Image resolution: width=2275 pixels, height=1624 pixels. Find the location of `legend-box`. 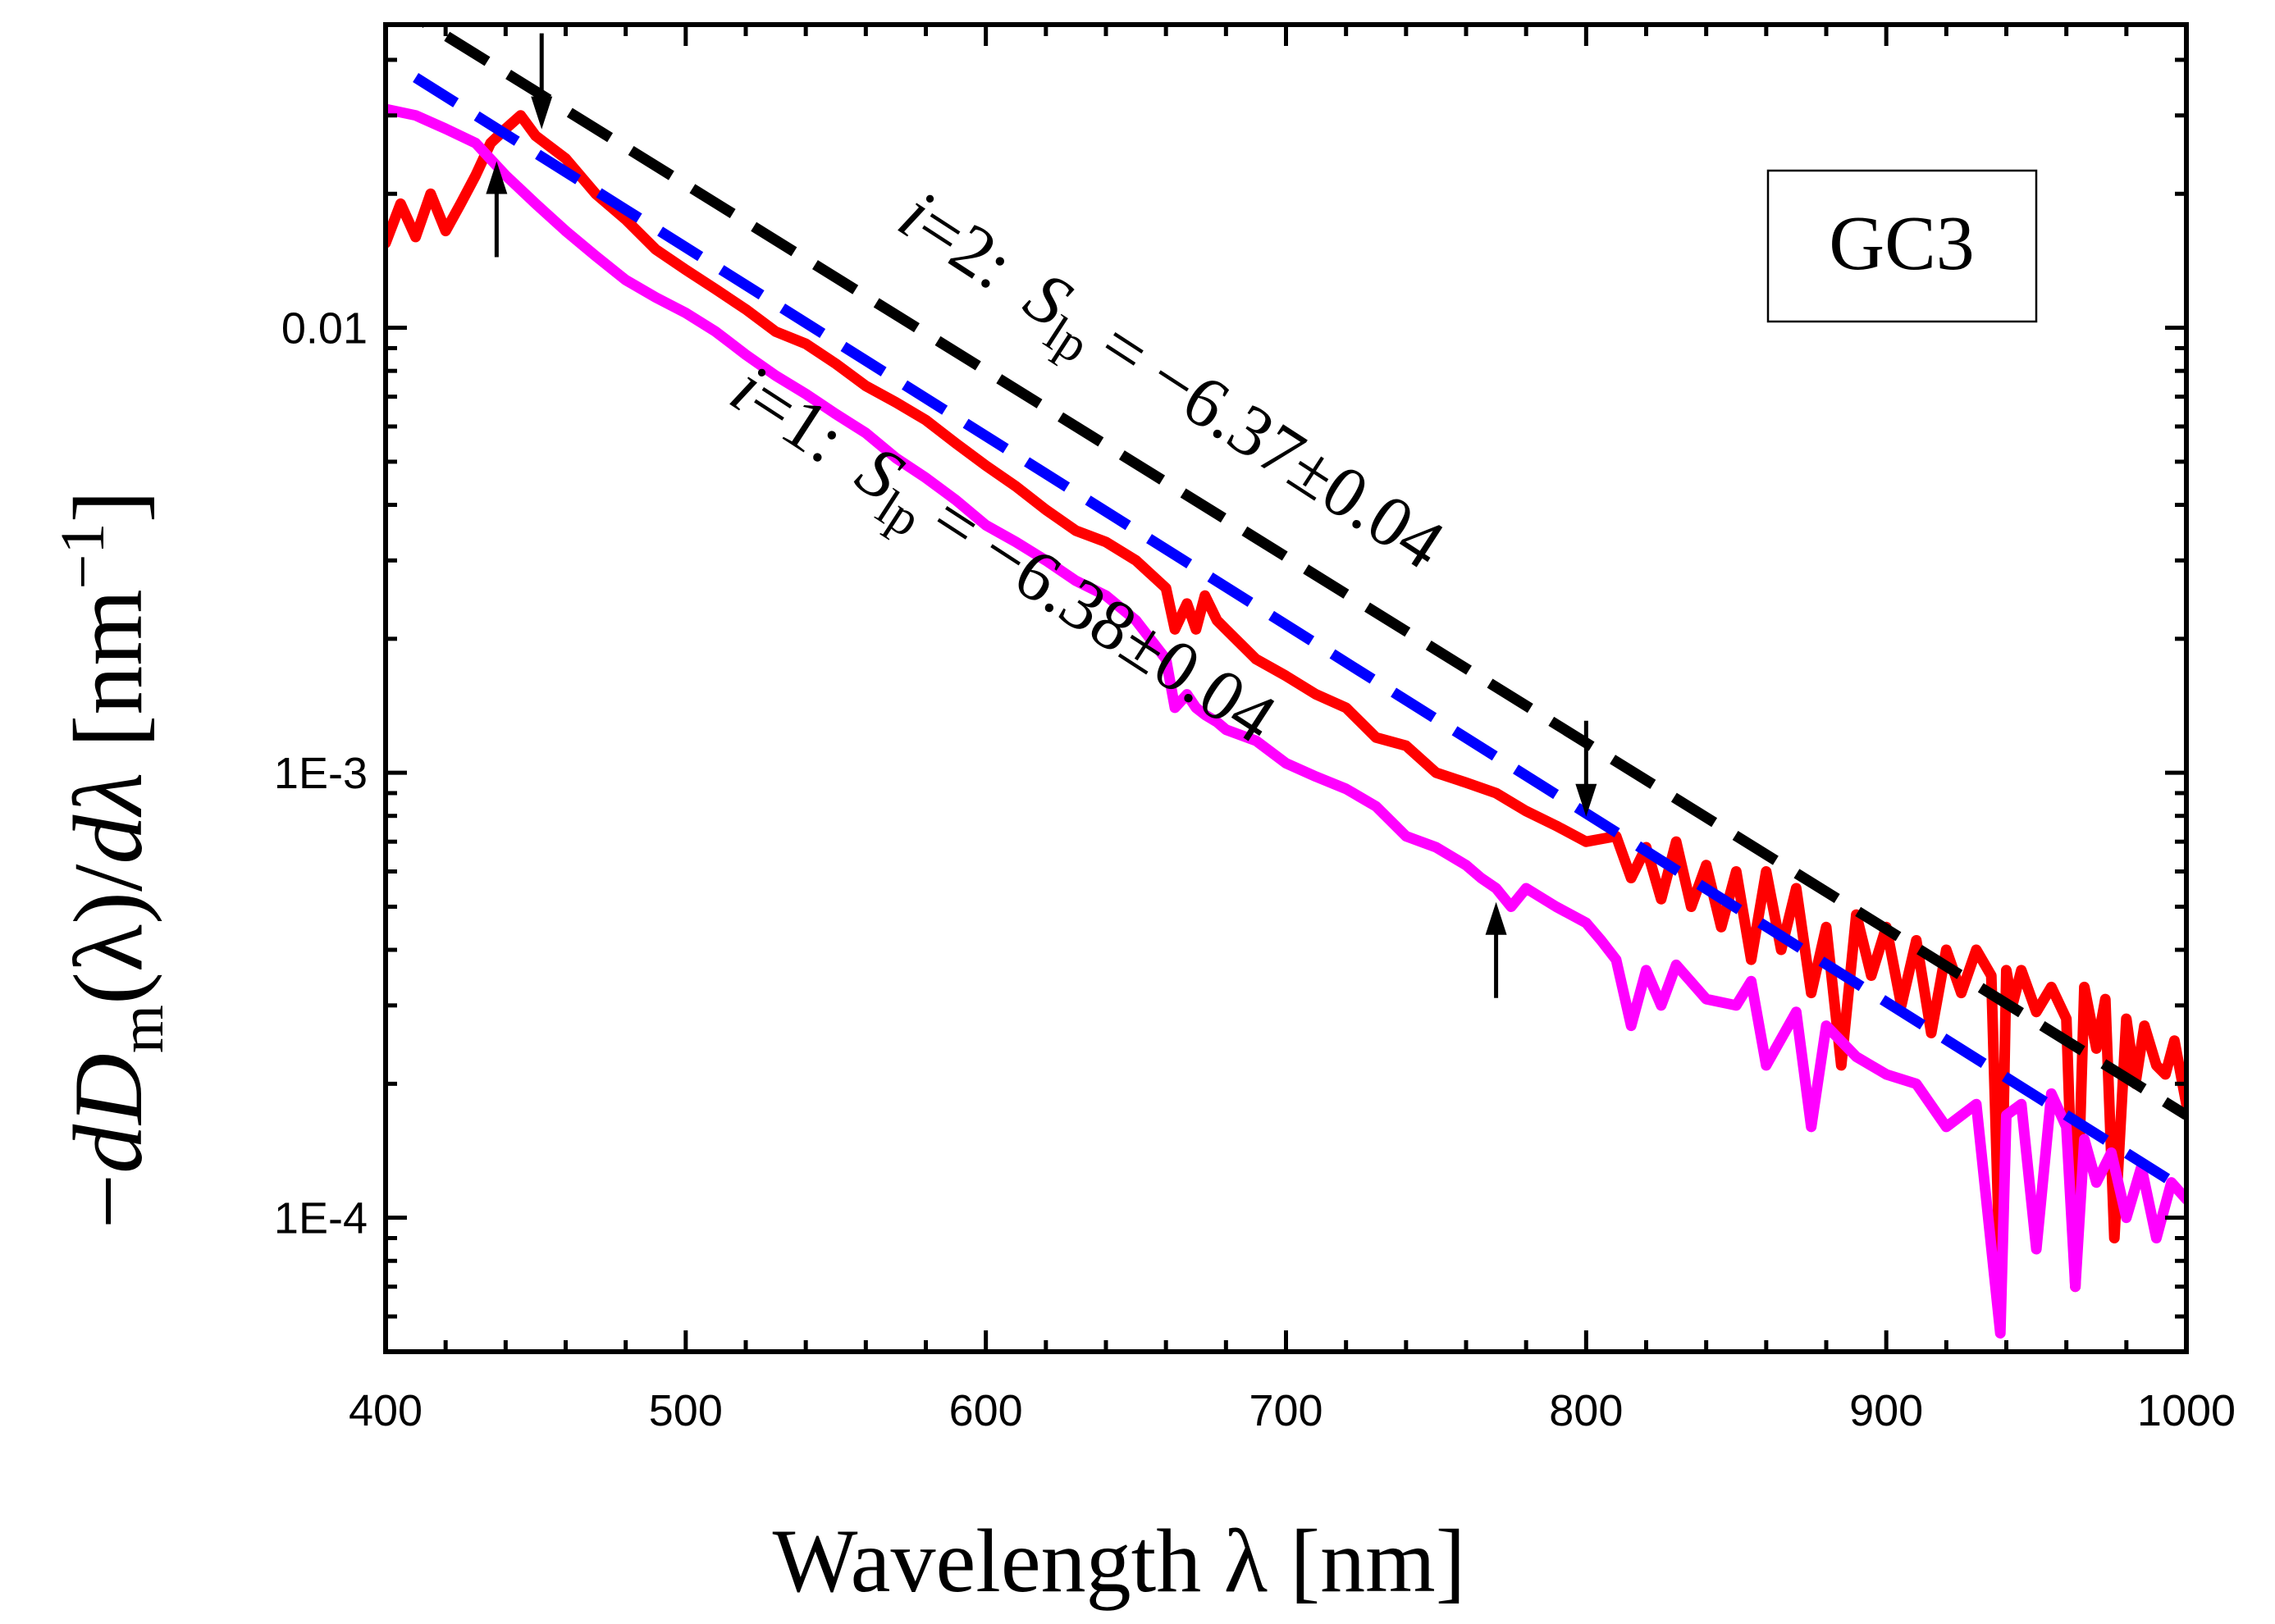

legend-box is located at coordinates (1902, 246).